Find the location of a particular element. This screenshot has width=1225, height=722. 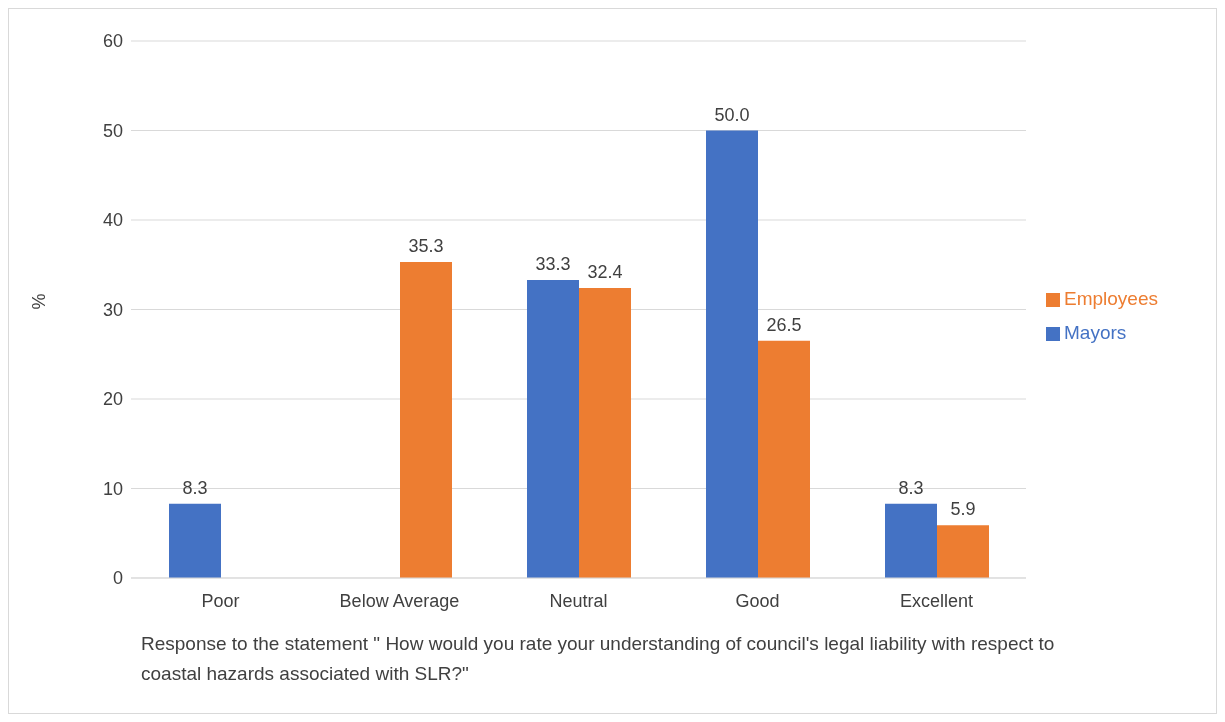

legend-label: Mayors is located at coordinates (1095, 332).